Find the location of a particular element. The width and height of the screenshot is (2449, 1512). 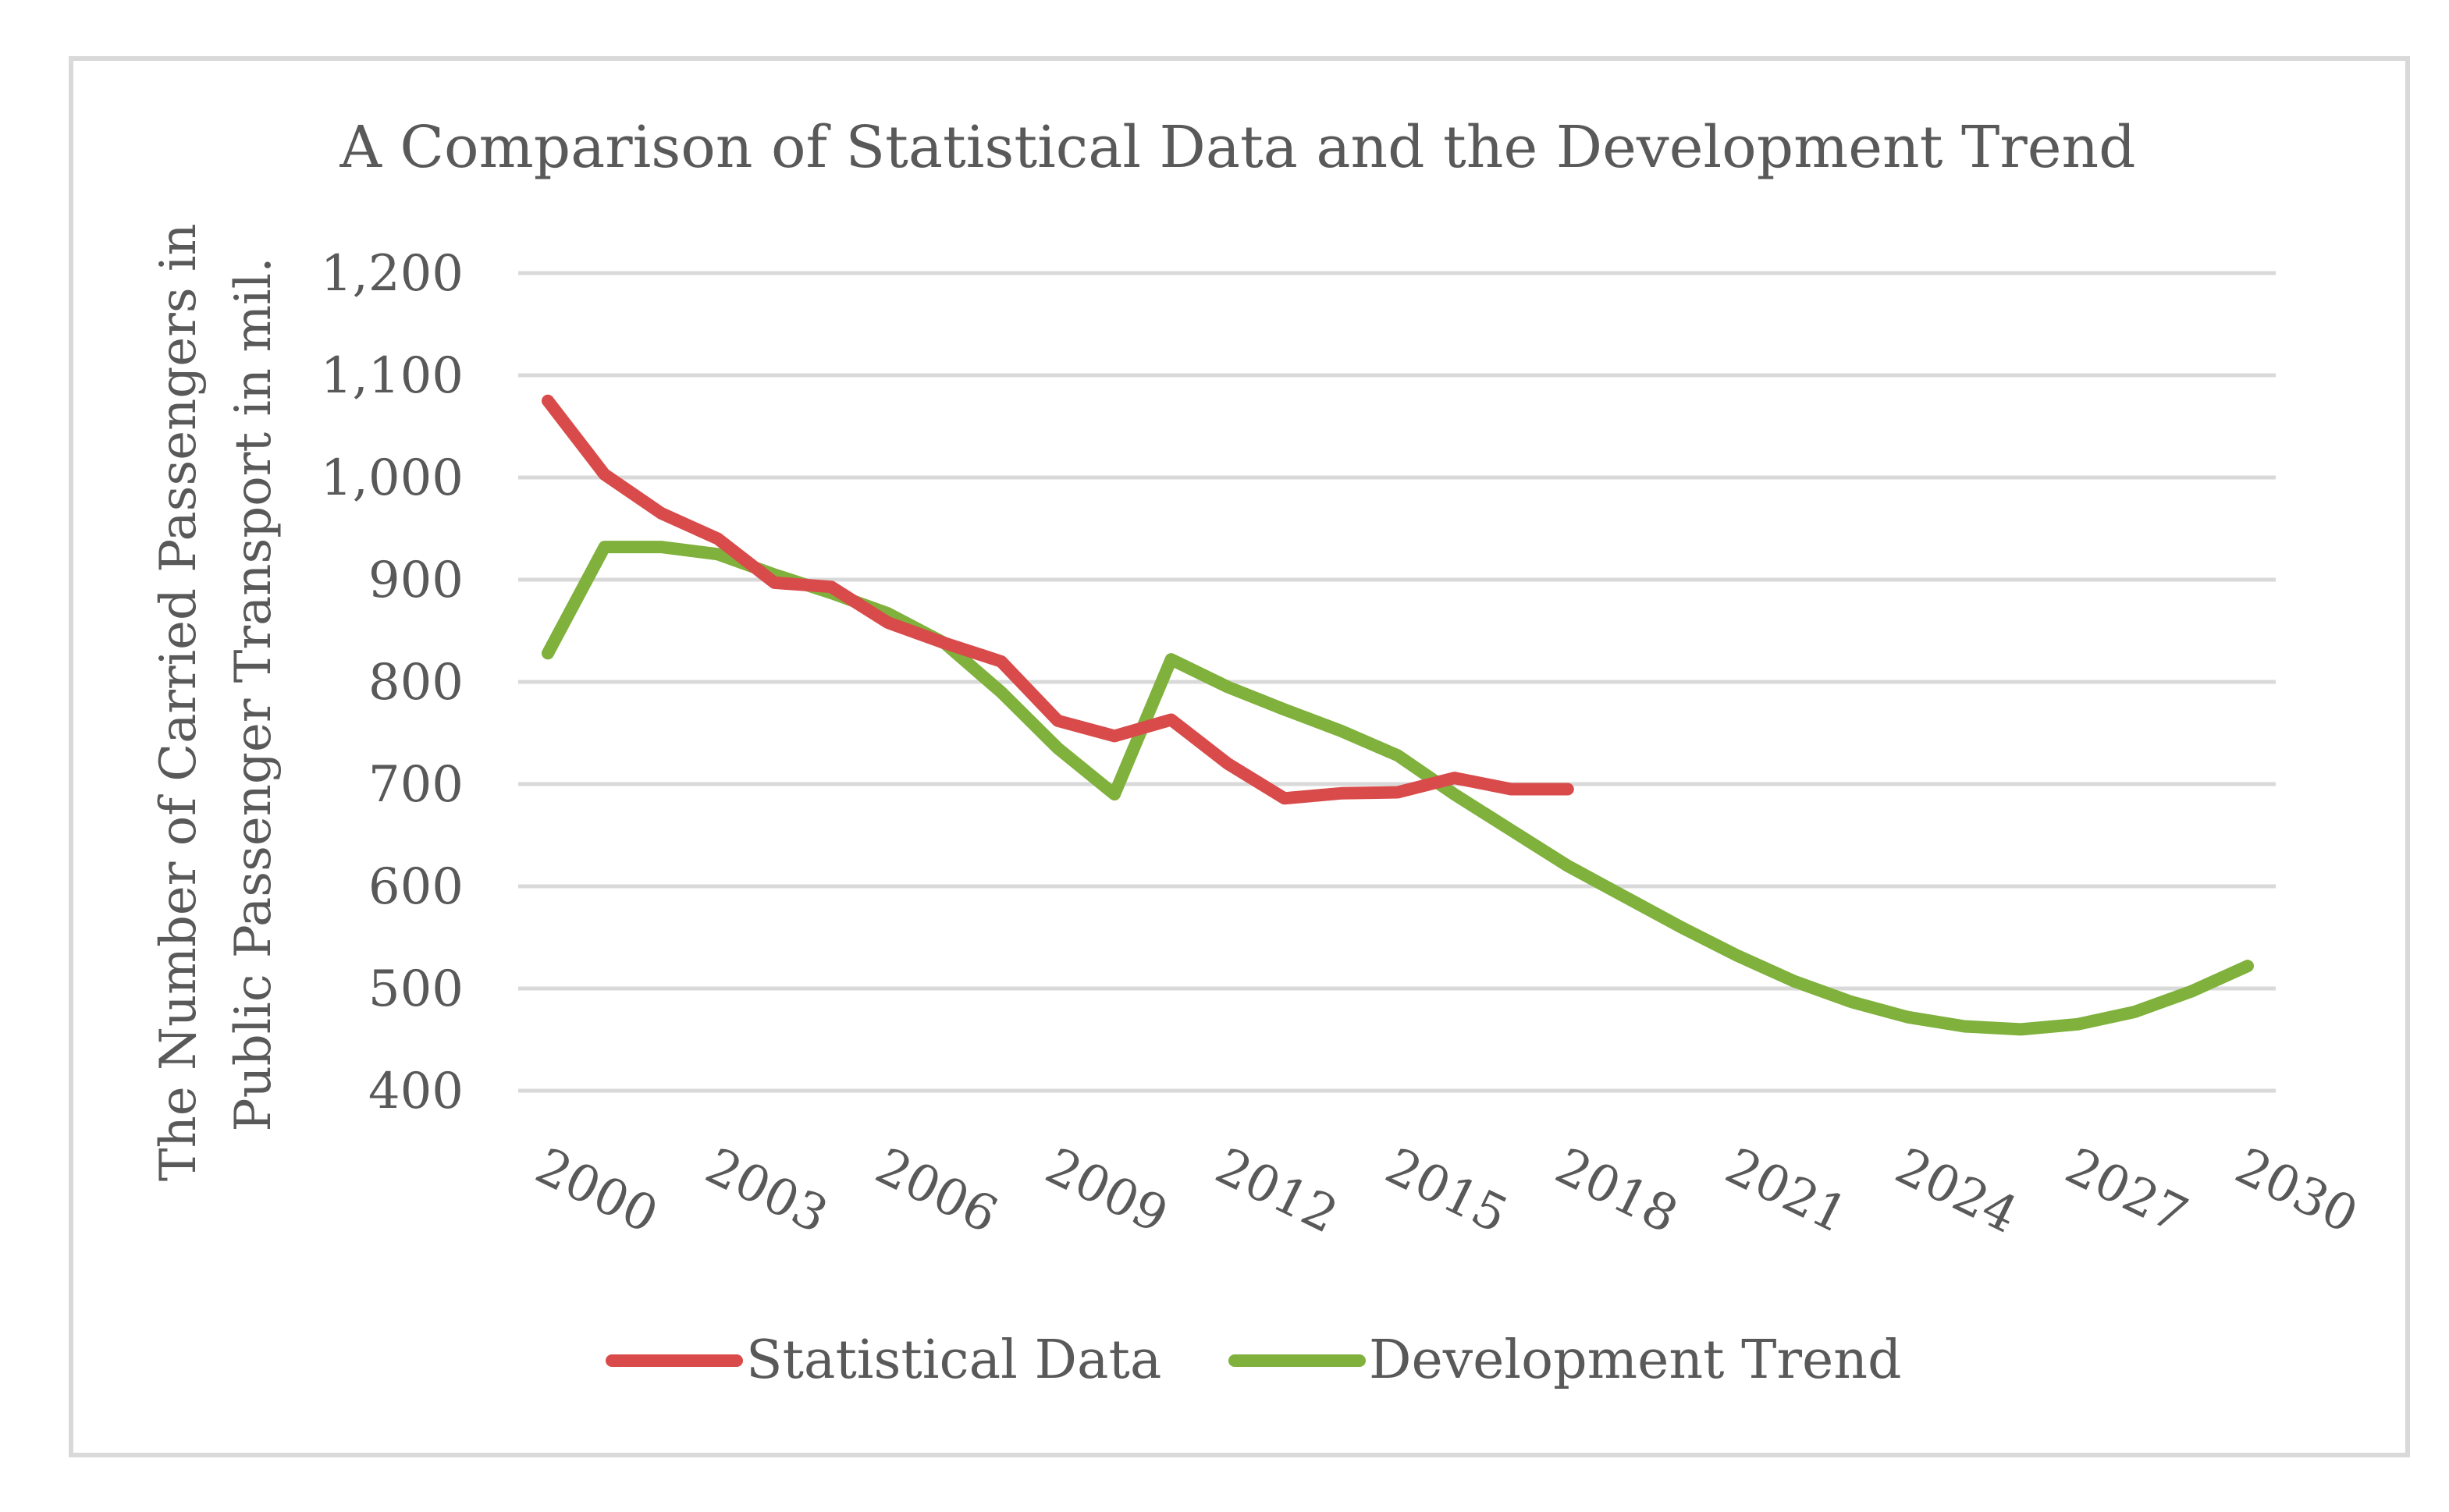

x-tick-label: 2030 is located at coordinates (2296, 1191).